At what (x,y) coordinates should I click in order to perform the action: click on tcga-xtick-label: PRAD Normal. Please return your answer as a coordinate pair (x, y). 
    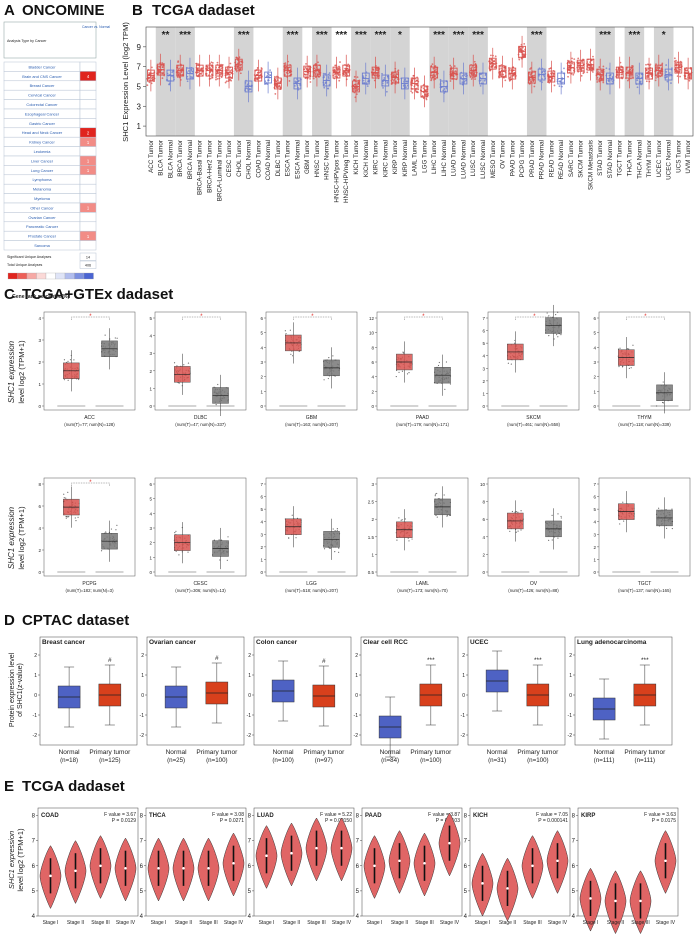
    Looking at the image, I should click on (542, 160).